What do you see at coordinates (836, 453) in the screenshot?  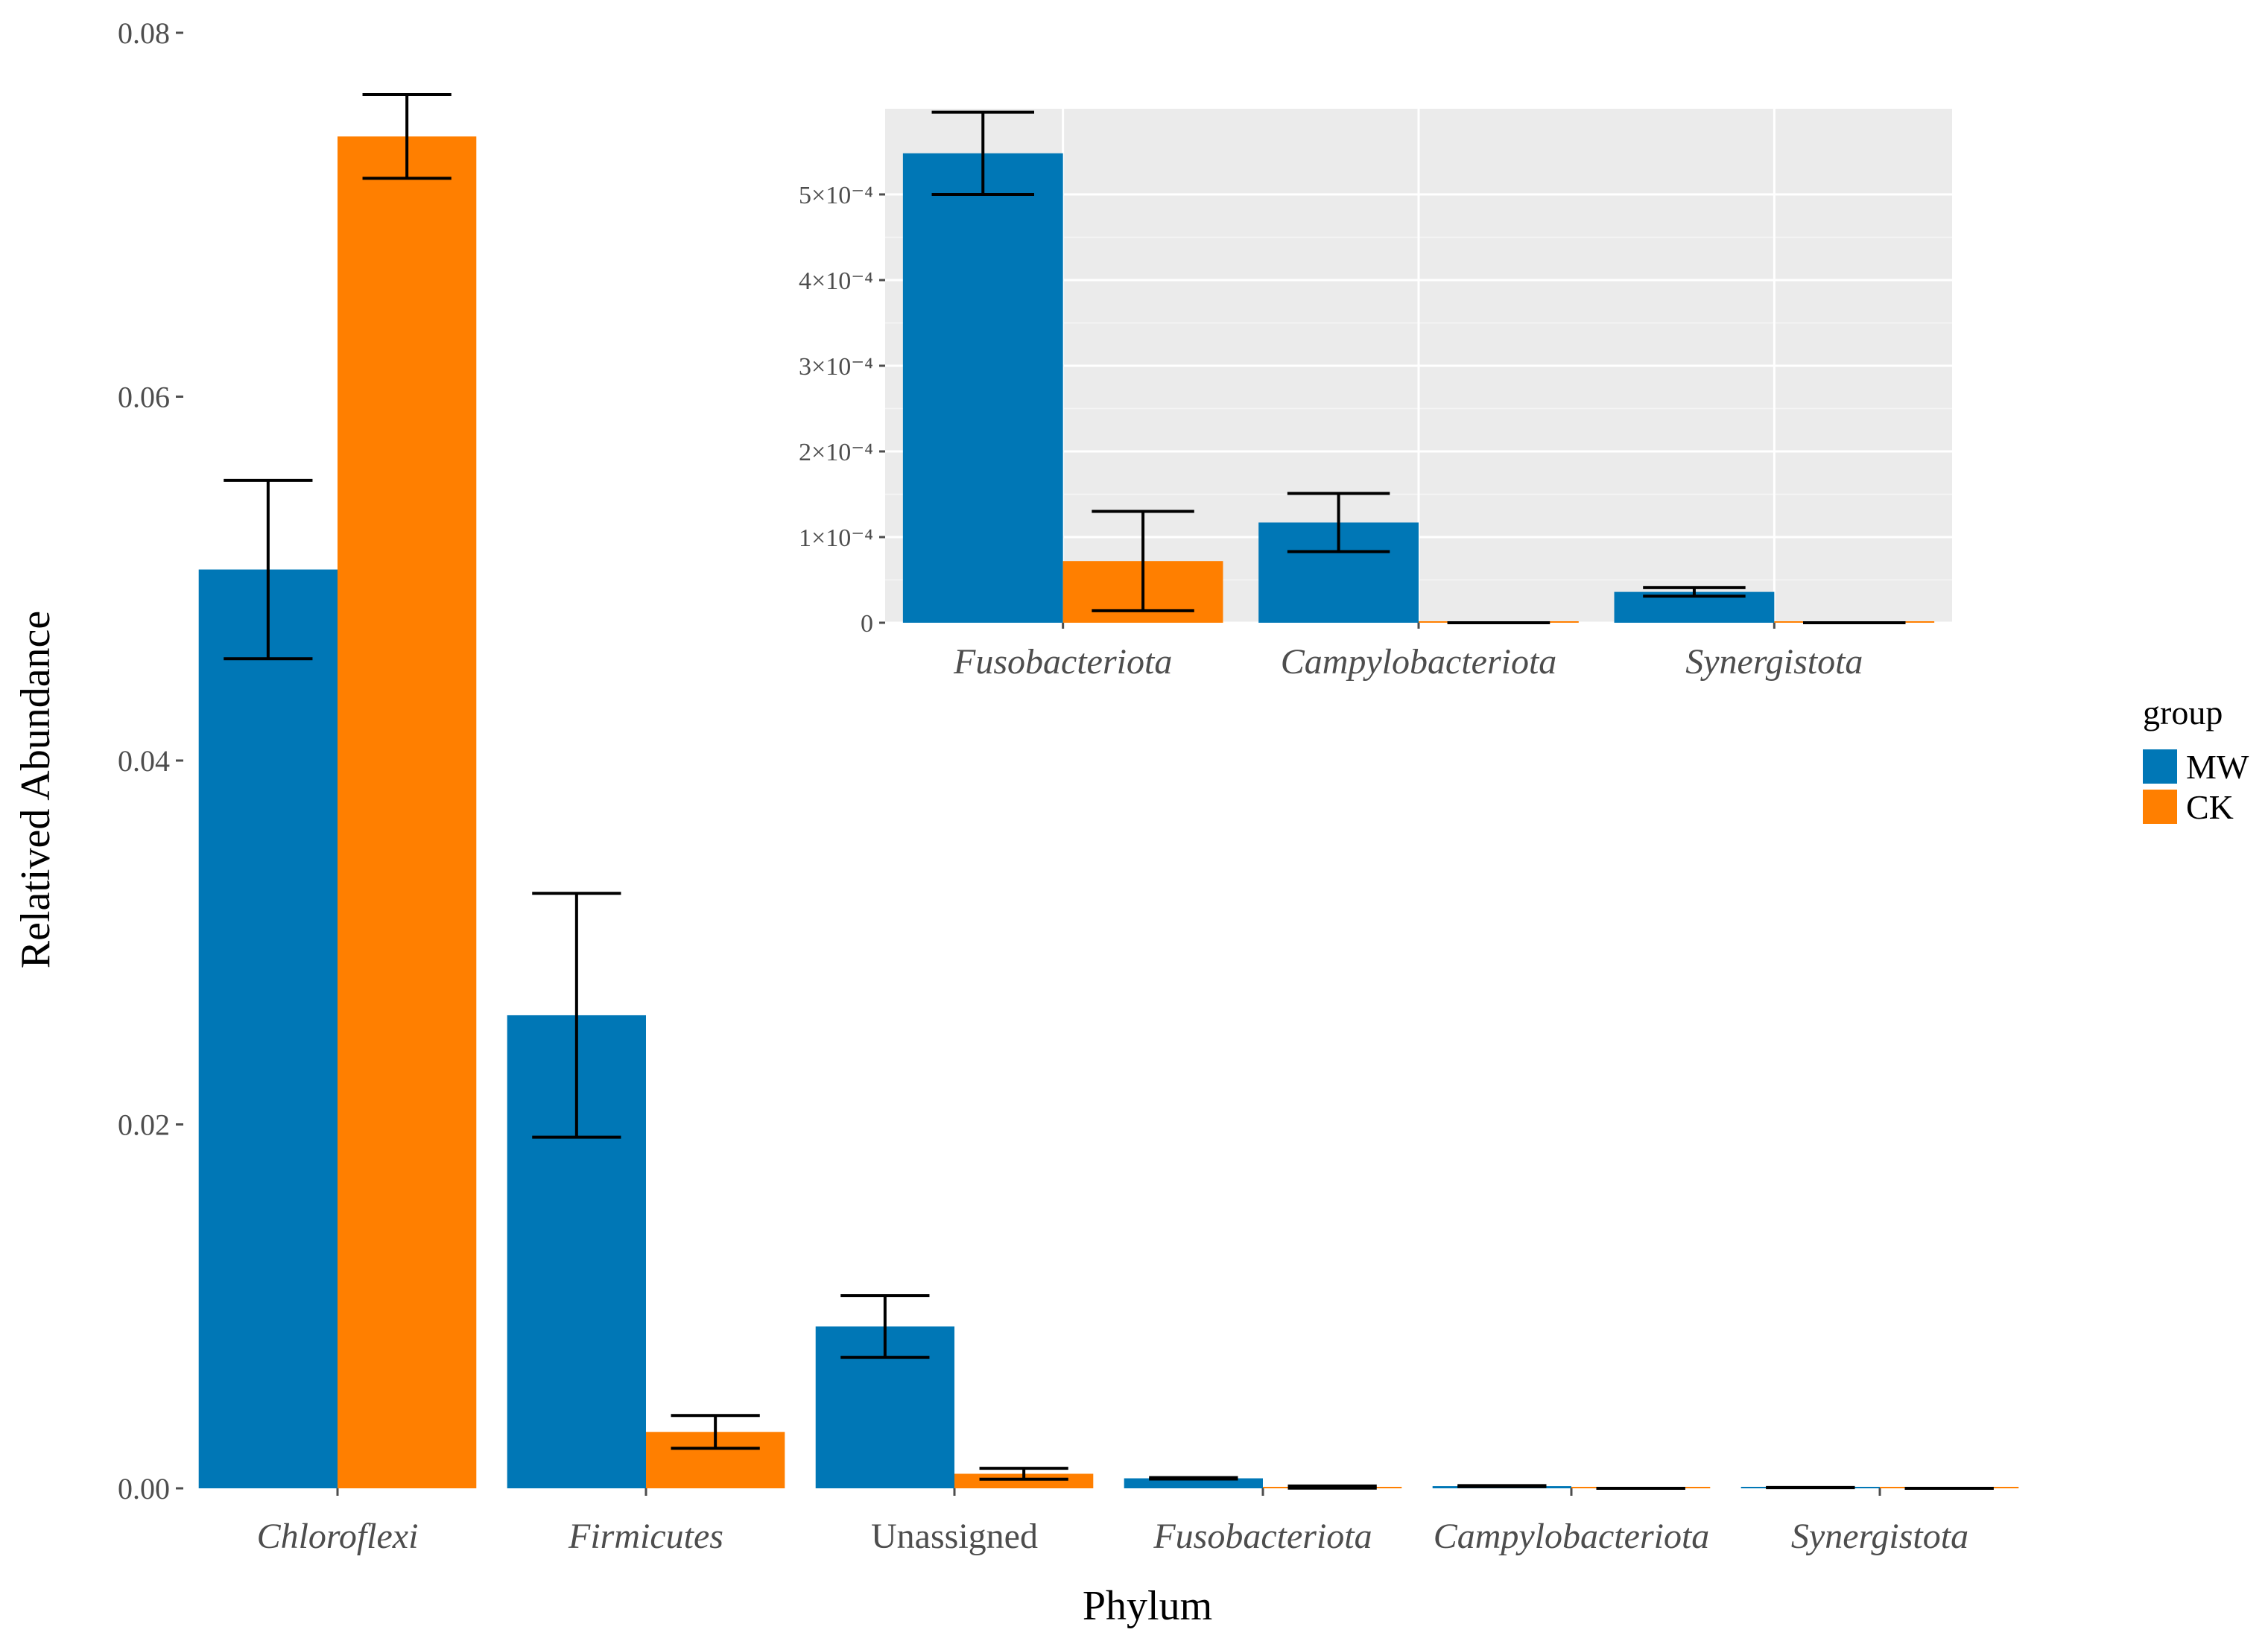 I see `y-tick-label: 2×10⁻⁴` at bounding box center [836, 453].